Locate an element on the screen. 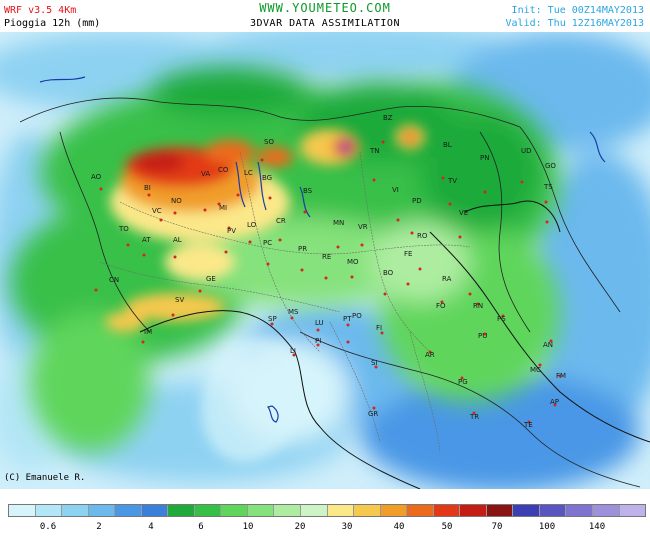 The image size is (650, 538). legend-color-bar is located at coordinates (327, 510).